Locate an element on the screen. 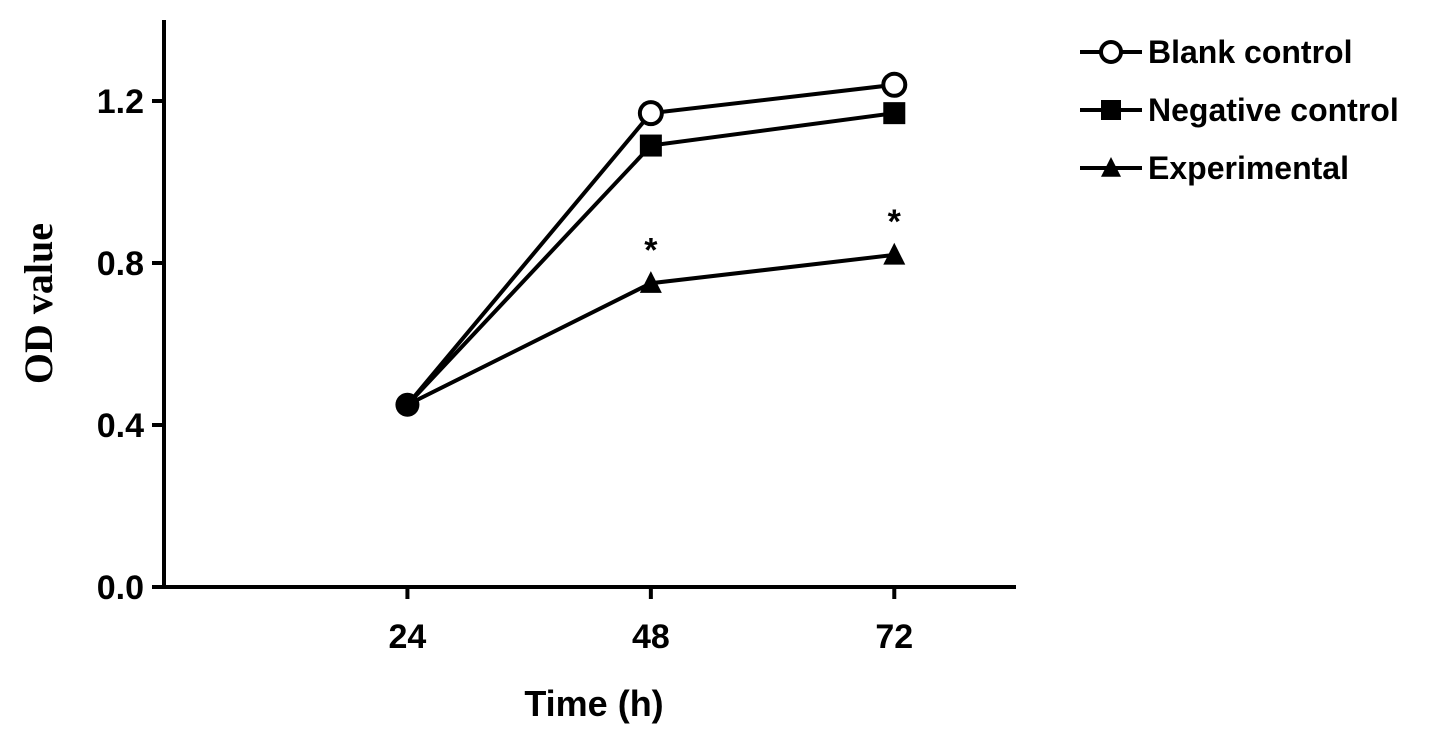 This screenshot has height=744, width=1441. legend-label: Blank control is located at coordinates (1250, 52).